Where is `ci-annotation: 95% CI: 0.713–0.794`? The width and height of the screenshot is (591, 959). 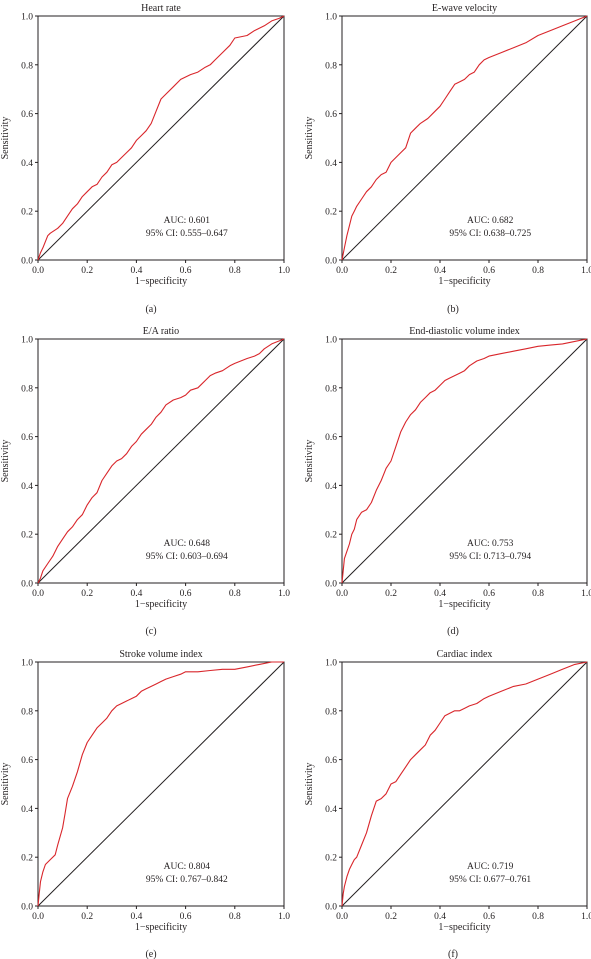 ci-annotation: 95% CI: 0.713–0.794 is located at coordinates (490, 557).